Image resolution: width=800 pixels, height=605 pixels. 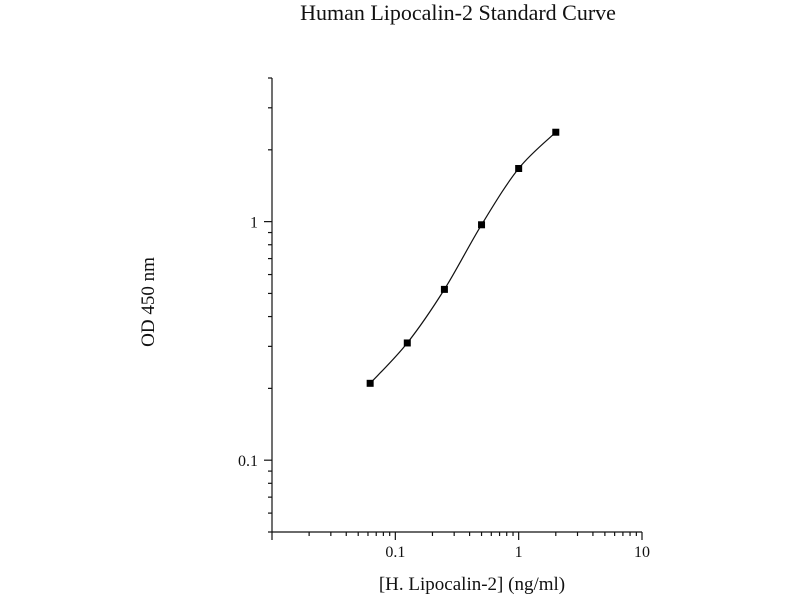 What do you see at coordinates (458, 12) in the screenshot?
I see `chart-title: Human Lipocalin-2 Standard Curve` at bounding box center [458, 12].